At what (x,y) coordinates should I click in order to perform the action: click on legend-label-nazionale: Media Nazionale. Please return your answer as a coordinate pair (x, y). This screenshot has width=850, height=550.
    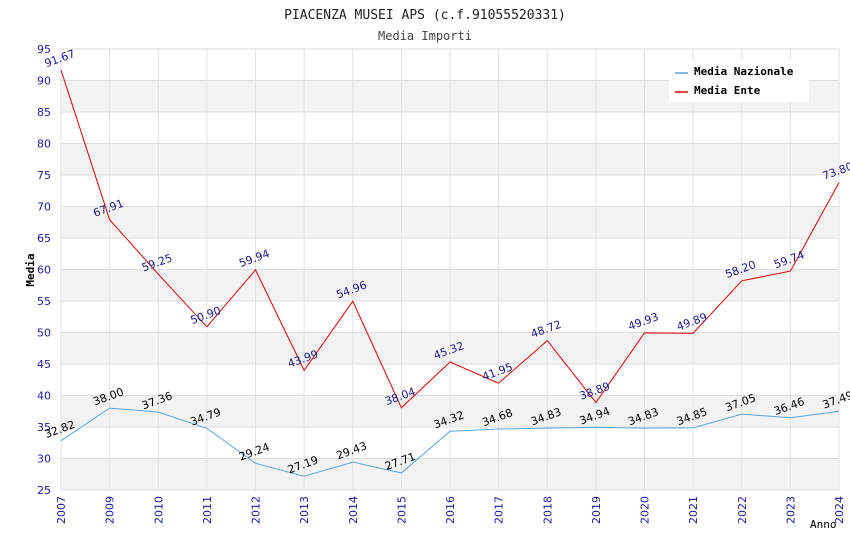
    Looking at the image, I should click on (744, 71).